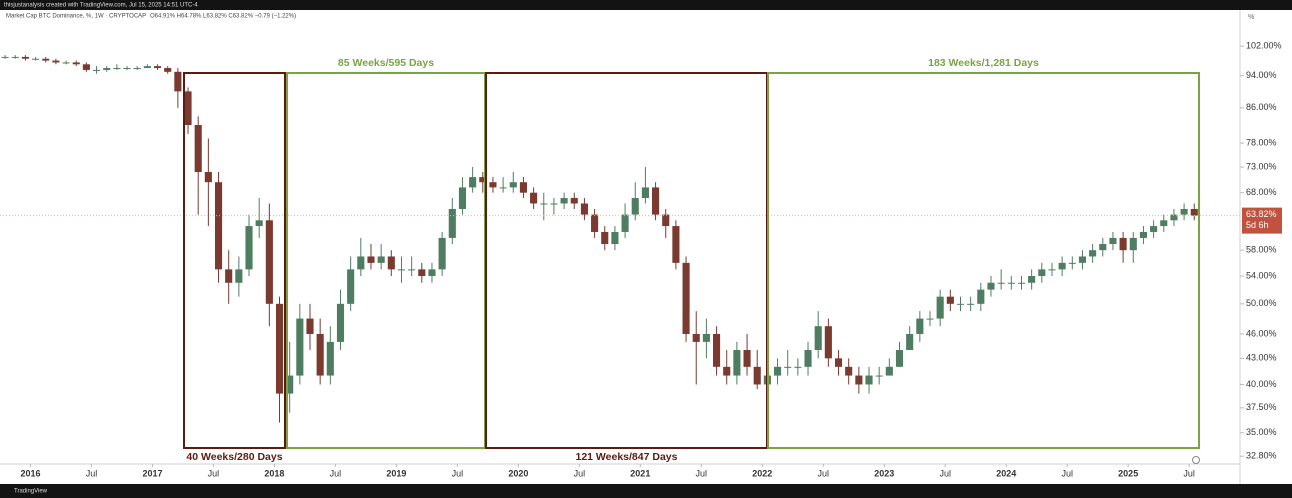 The width and height of the screenshot is (1292, 498). What do you see at coordinates (646, 5) in the screenshot?
I see `header-bar` at bounding box center [646, 5].